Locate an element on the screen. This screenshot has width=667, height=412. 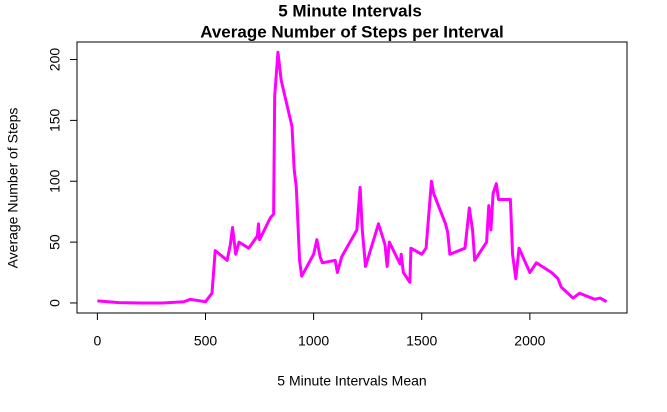
y-tick-label: 0 is located at coordinates (55, 303).